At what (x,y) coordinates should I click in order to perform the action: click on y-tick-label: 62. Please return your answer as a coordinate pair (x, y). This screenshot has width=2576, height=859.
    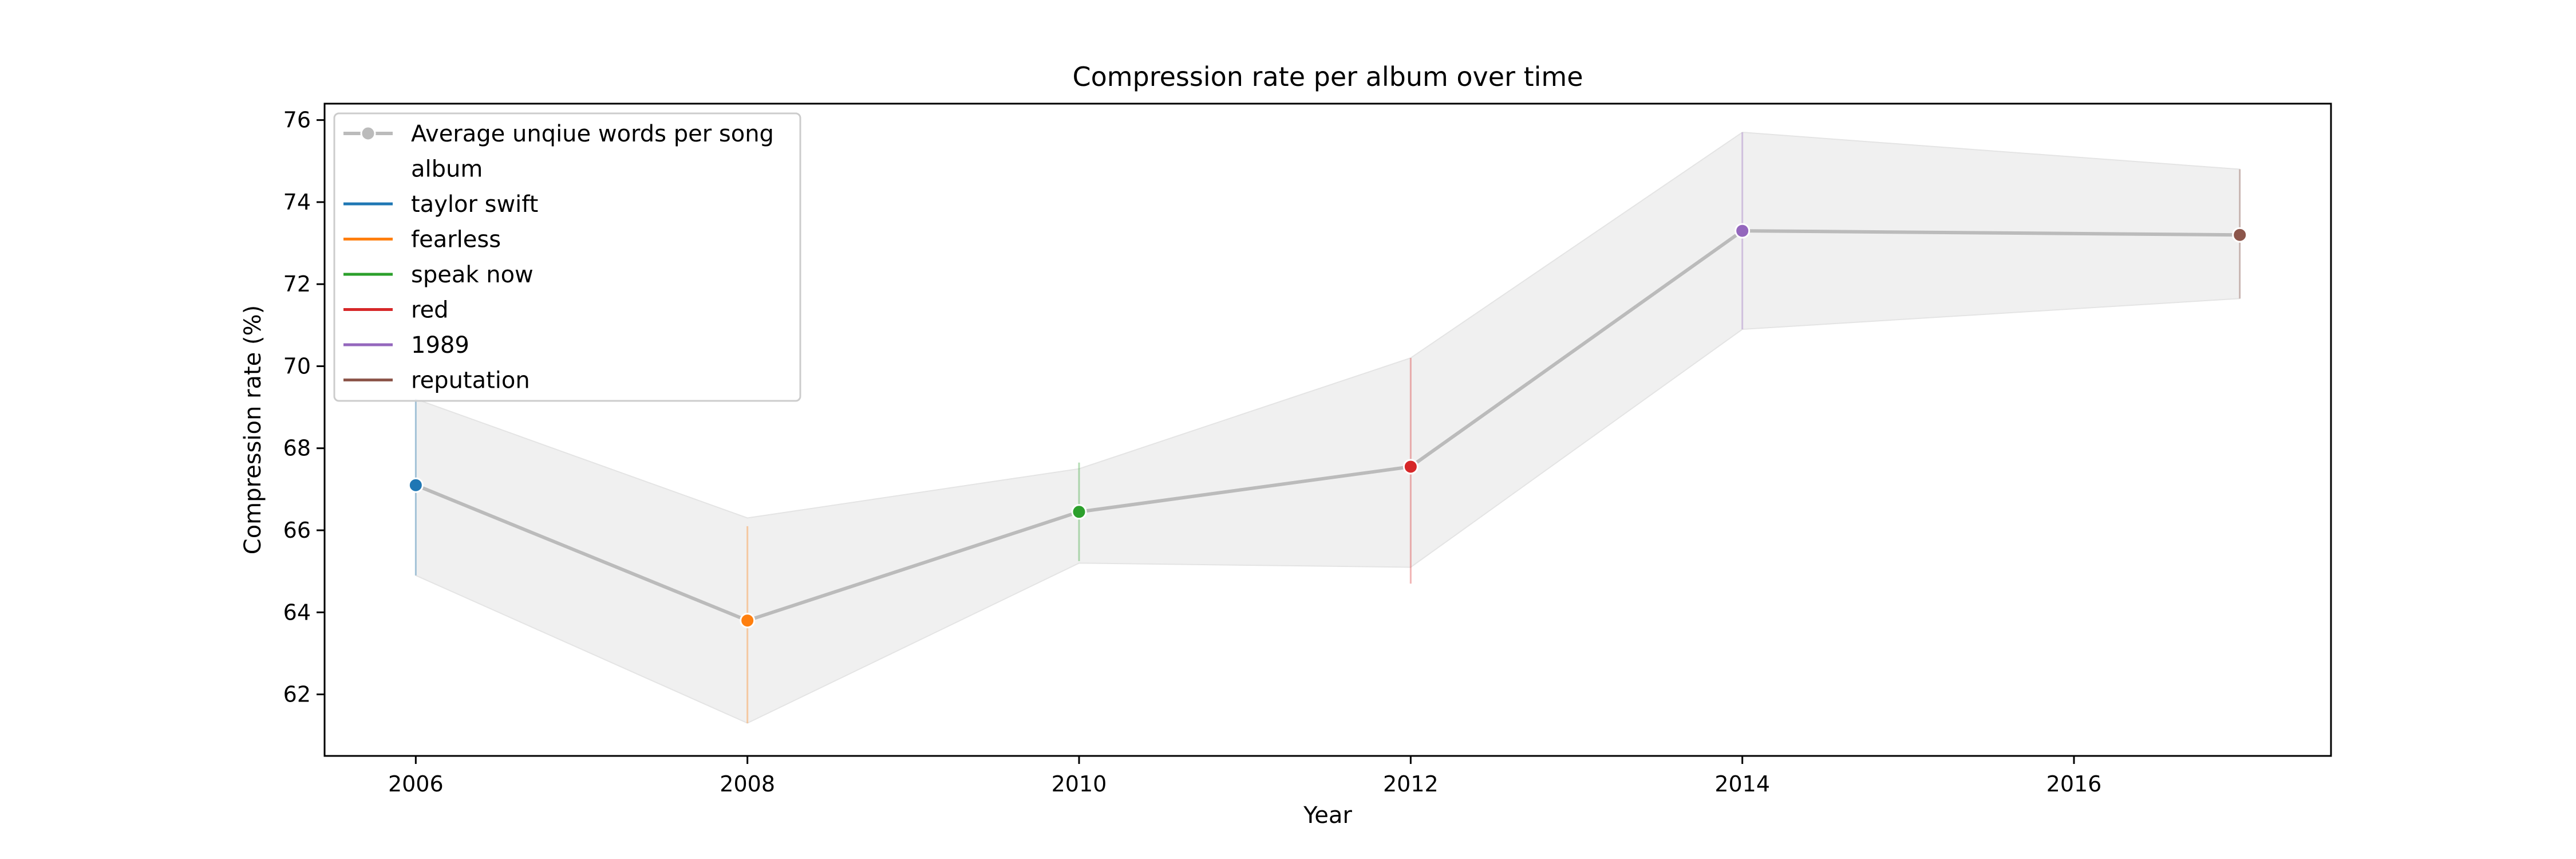
    Looking at the image, I should click on (297, 694).